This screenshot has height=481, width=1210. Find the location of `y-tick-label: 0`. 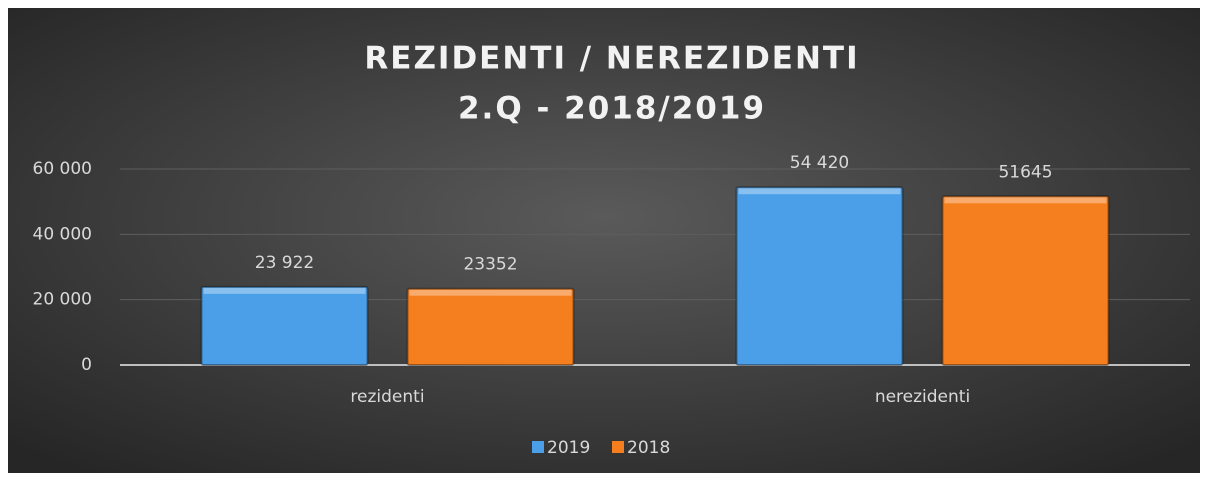

y-tick-label: 0 is located at coordinates (86, 365).